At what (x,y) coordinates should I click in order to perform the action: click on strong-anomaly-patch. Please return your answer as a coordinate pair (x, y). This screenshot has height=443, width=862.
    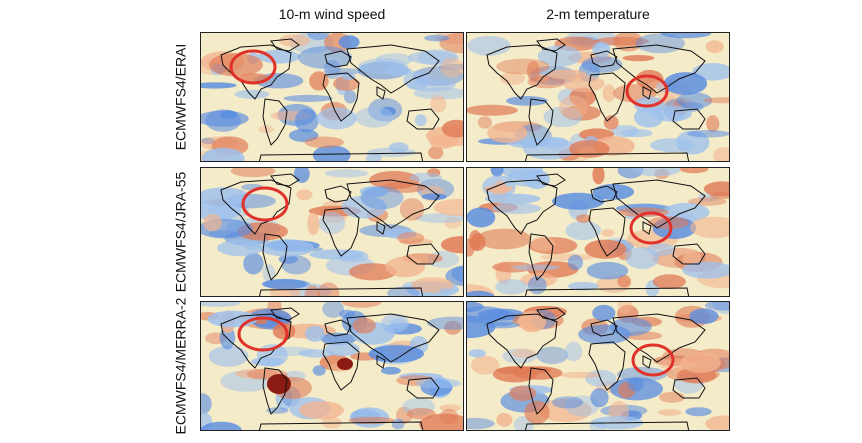
    Looking at the image, I should click on (345, 364).